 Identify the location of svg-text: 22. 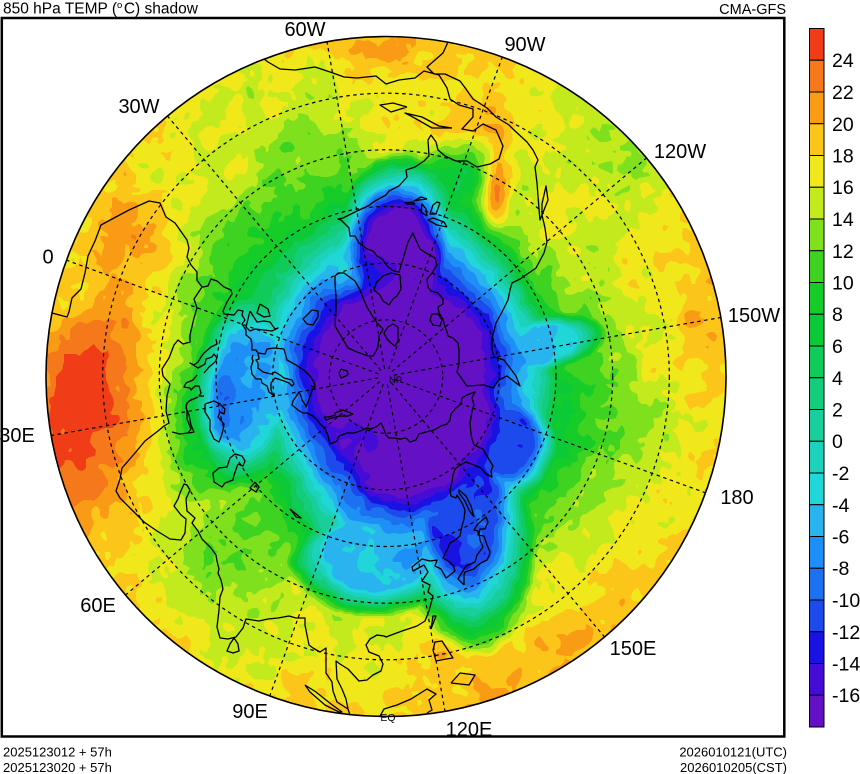
(843, 93).